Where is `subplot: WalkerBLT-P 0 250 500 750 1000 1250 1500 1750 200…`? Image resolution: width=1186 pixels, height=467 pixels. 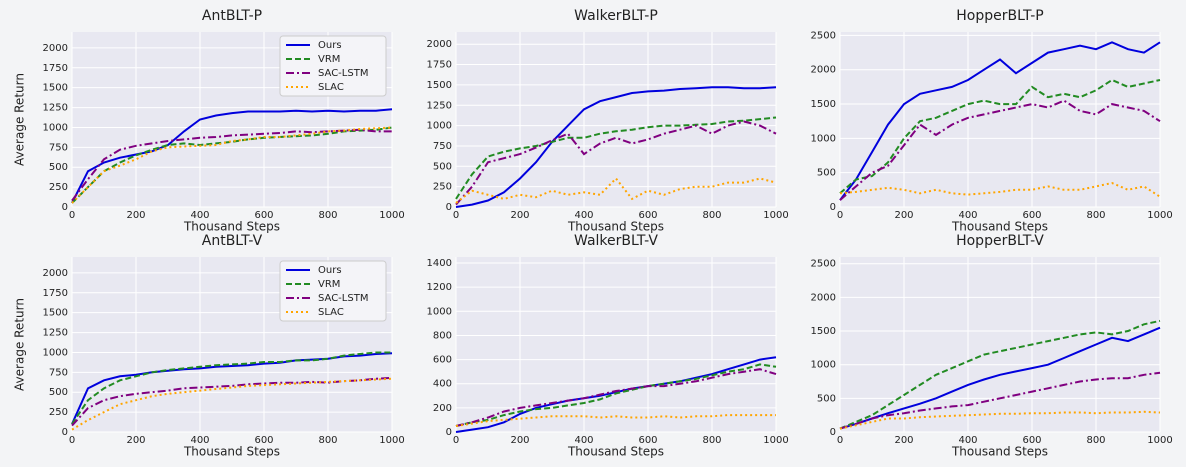
subplot: WalkerBLT-P 0 250 500 750 1000 1250 1500 1750 200… is located at coordinates (608, 121).